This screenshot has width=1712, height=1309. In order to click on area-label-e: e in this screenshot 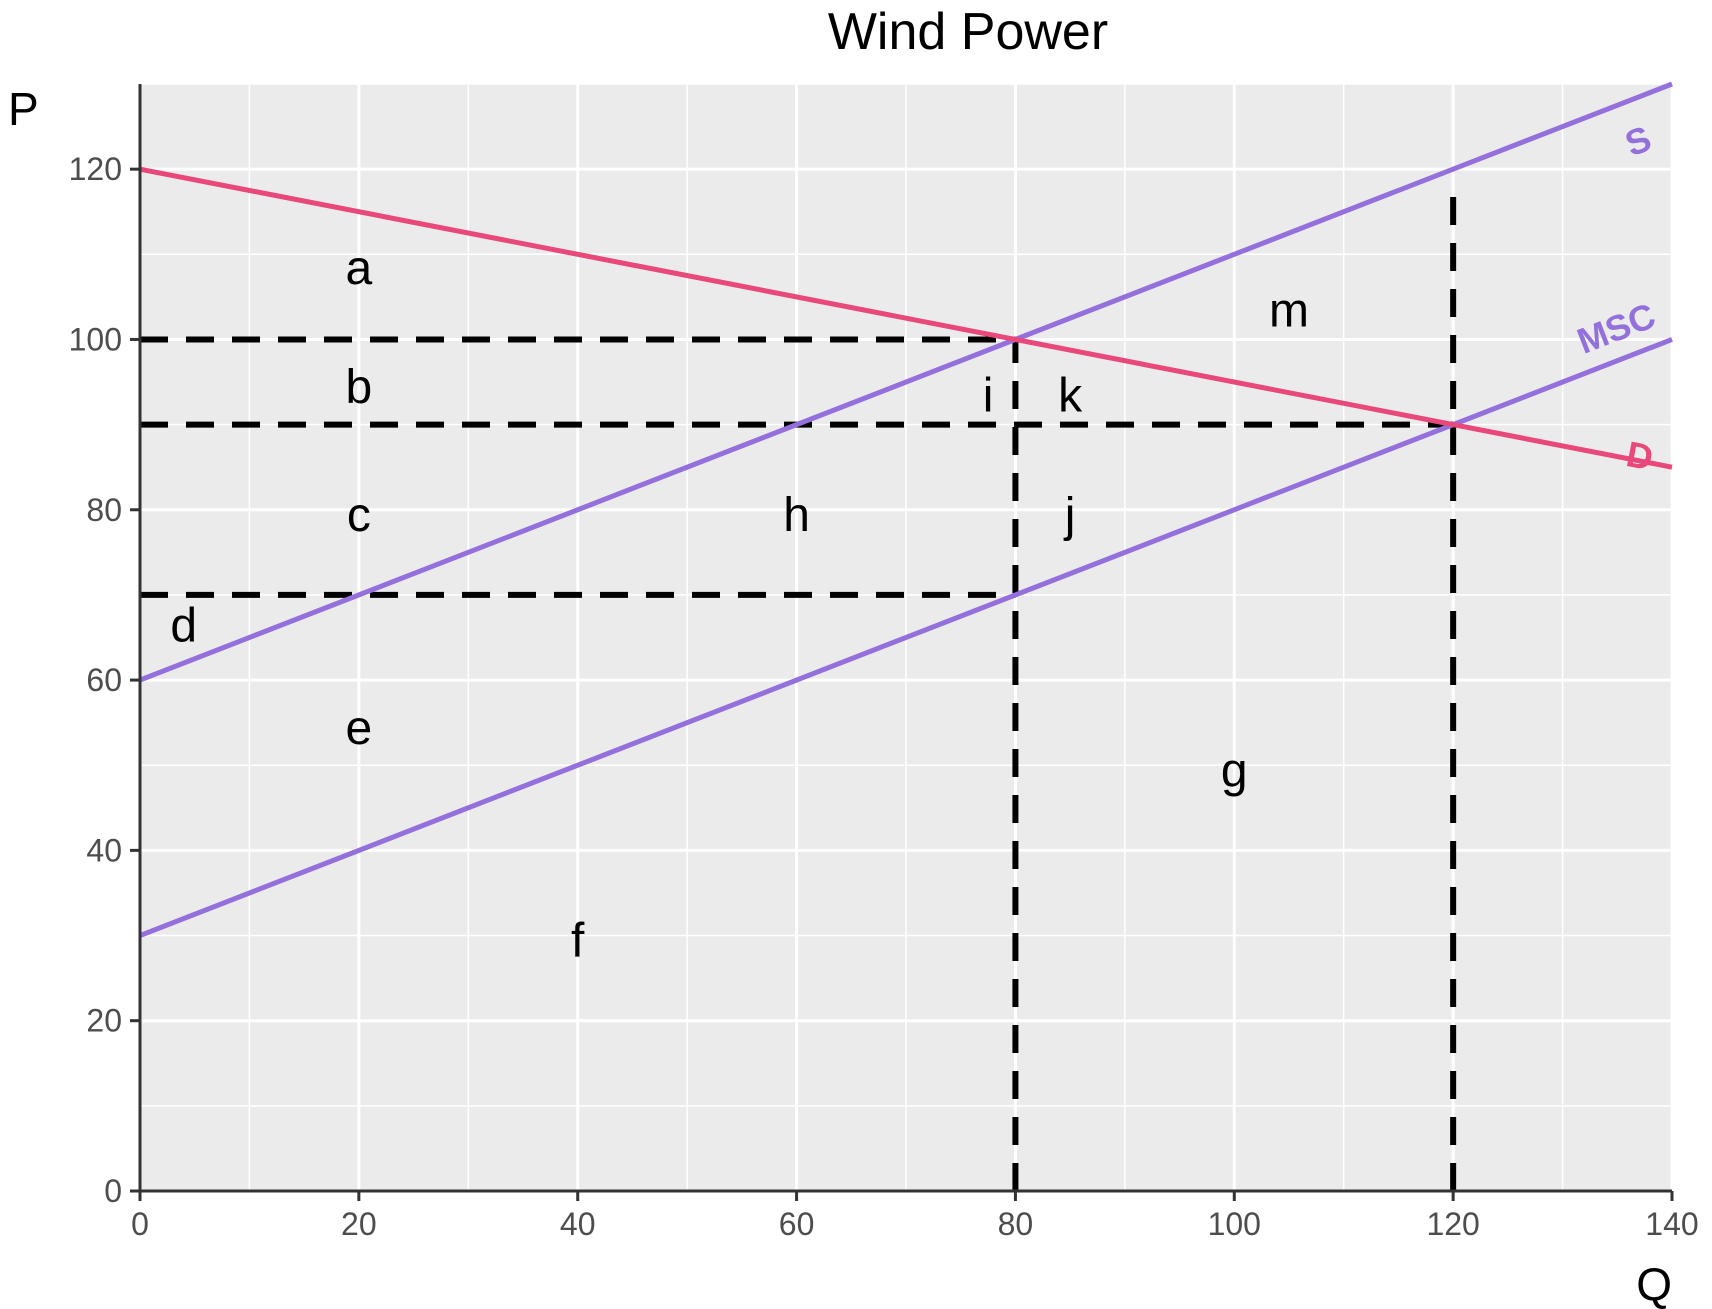, I will do `click(359, 728)`.